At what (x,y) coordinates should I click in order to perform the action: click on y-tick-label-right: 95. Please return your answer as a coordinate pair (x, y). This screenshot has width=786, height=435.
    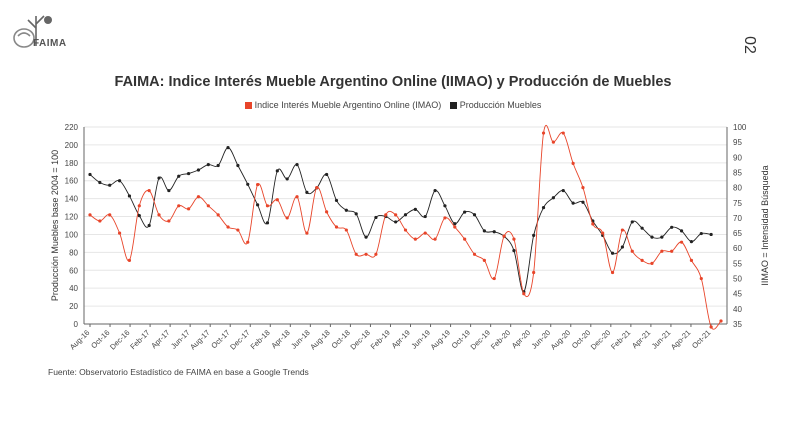
    Looking at the image, I should click on (737, 142).